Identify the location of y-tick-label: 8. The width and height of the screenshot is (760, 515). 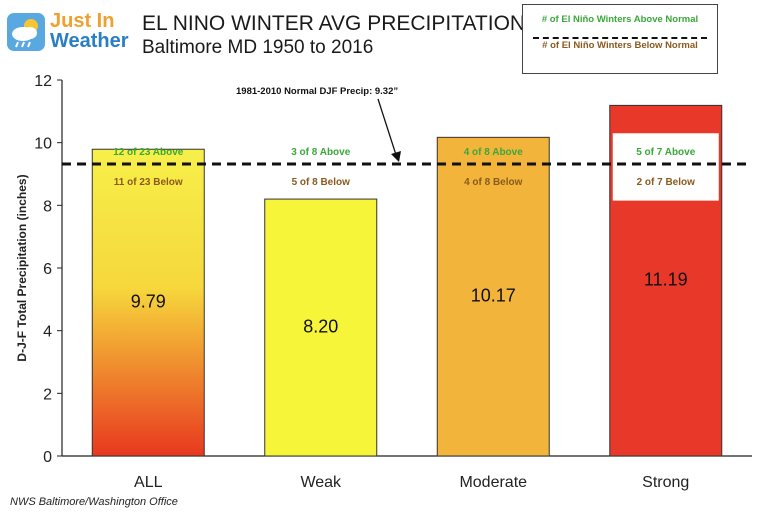
(47, 206).